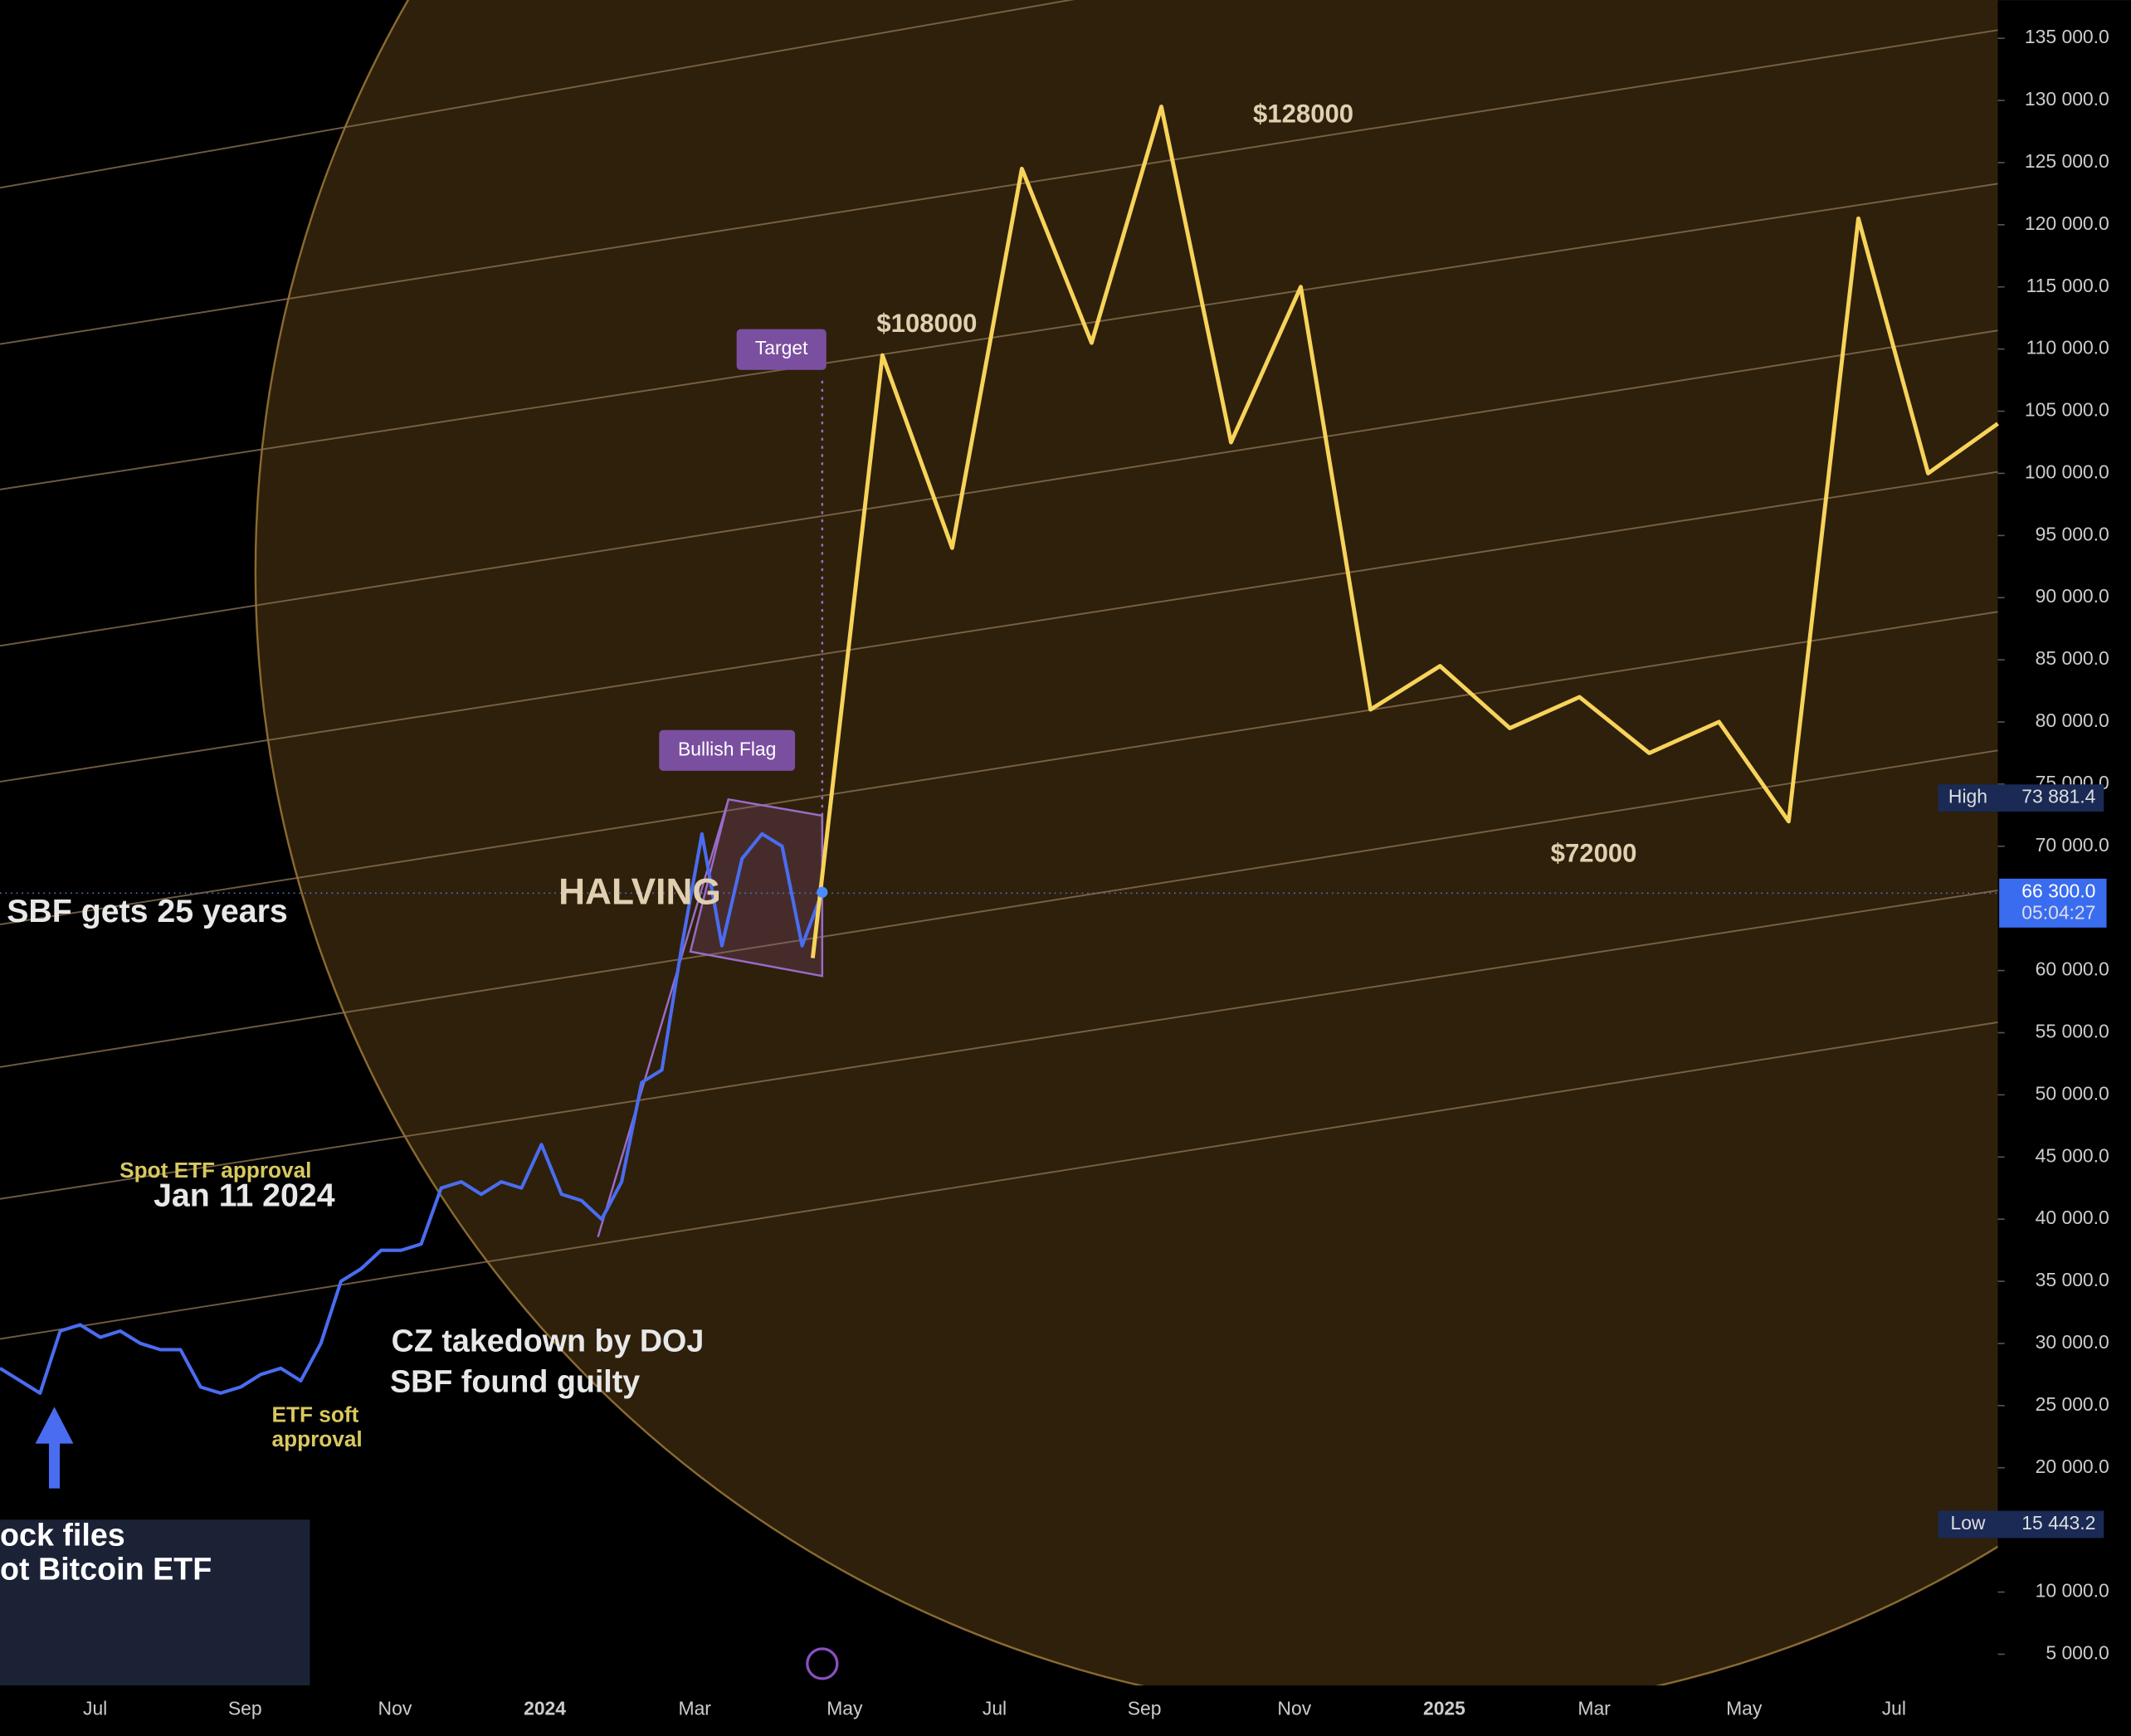 Image resolution: width=2131 pixels, height=1736 pixels. Describe the element at coordinates (412, 1113) in the screenshot. I see `price-line` at that location.